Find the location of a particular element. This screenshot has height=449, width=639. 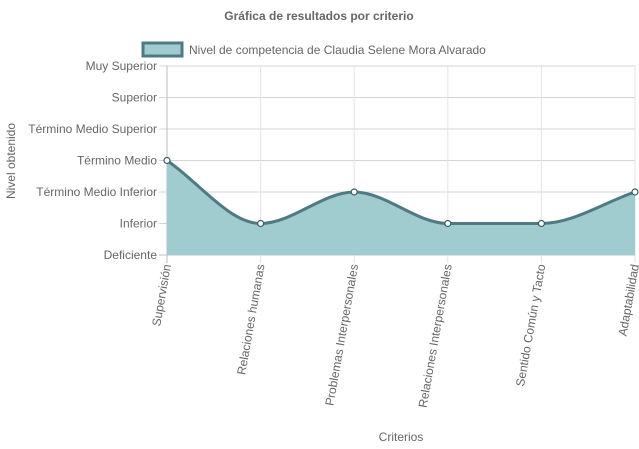

x-tick-label: Relaciones Interpersonales is located at coordinates (435, 336).